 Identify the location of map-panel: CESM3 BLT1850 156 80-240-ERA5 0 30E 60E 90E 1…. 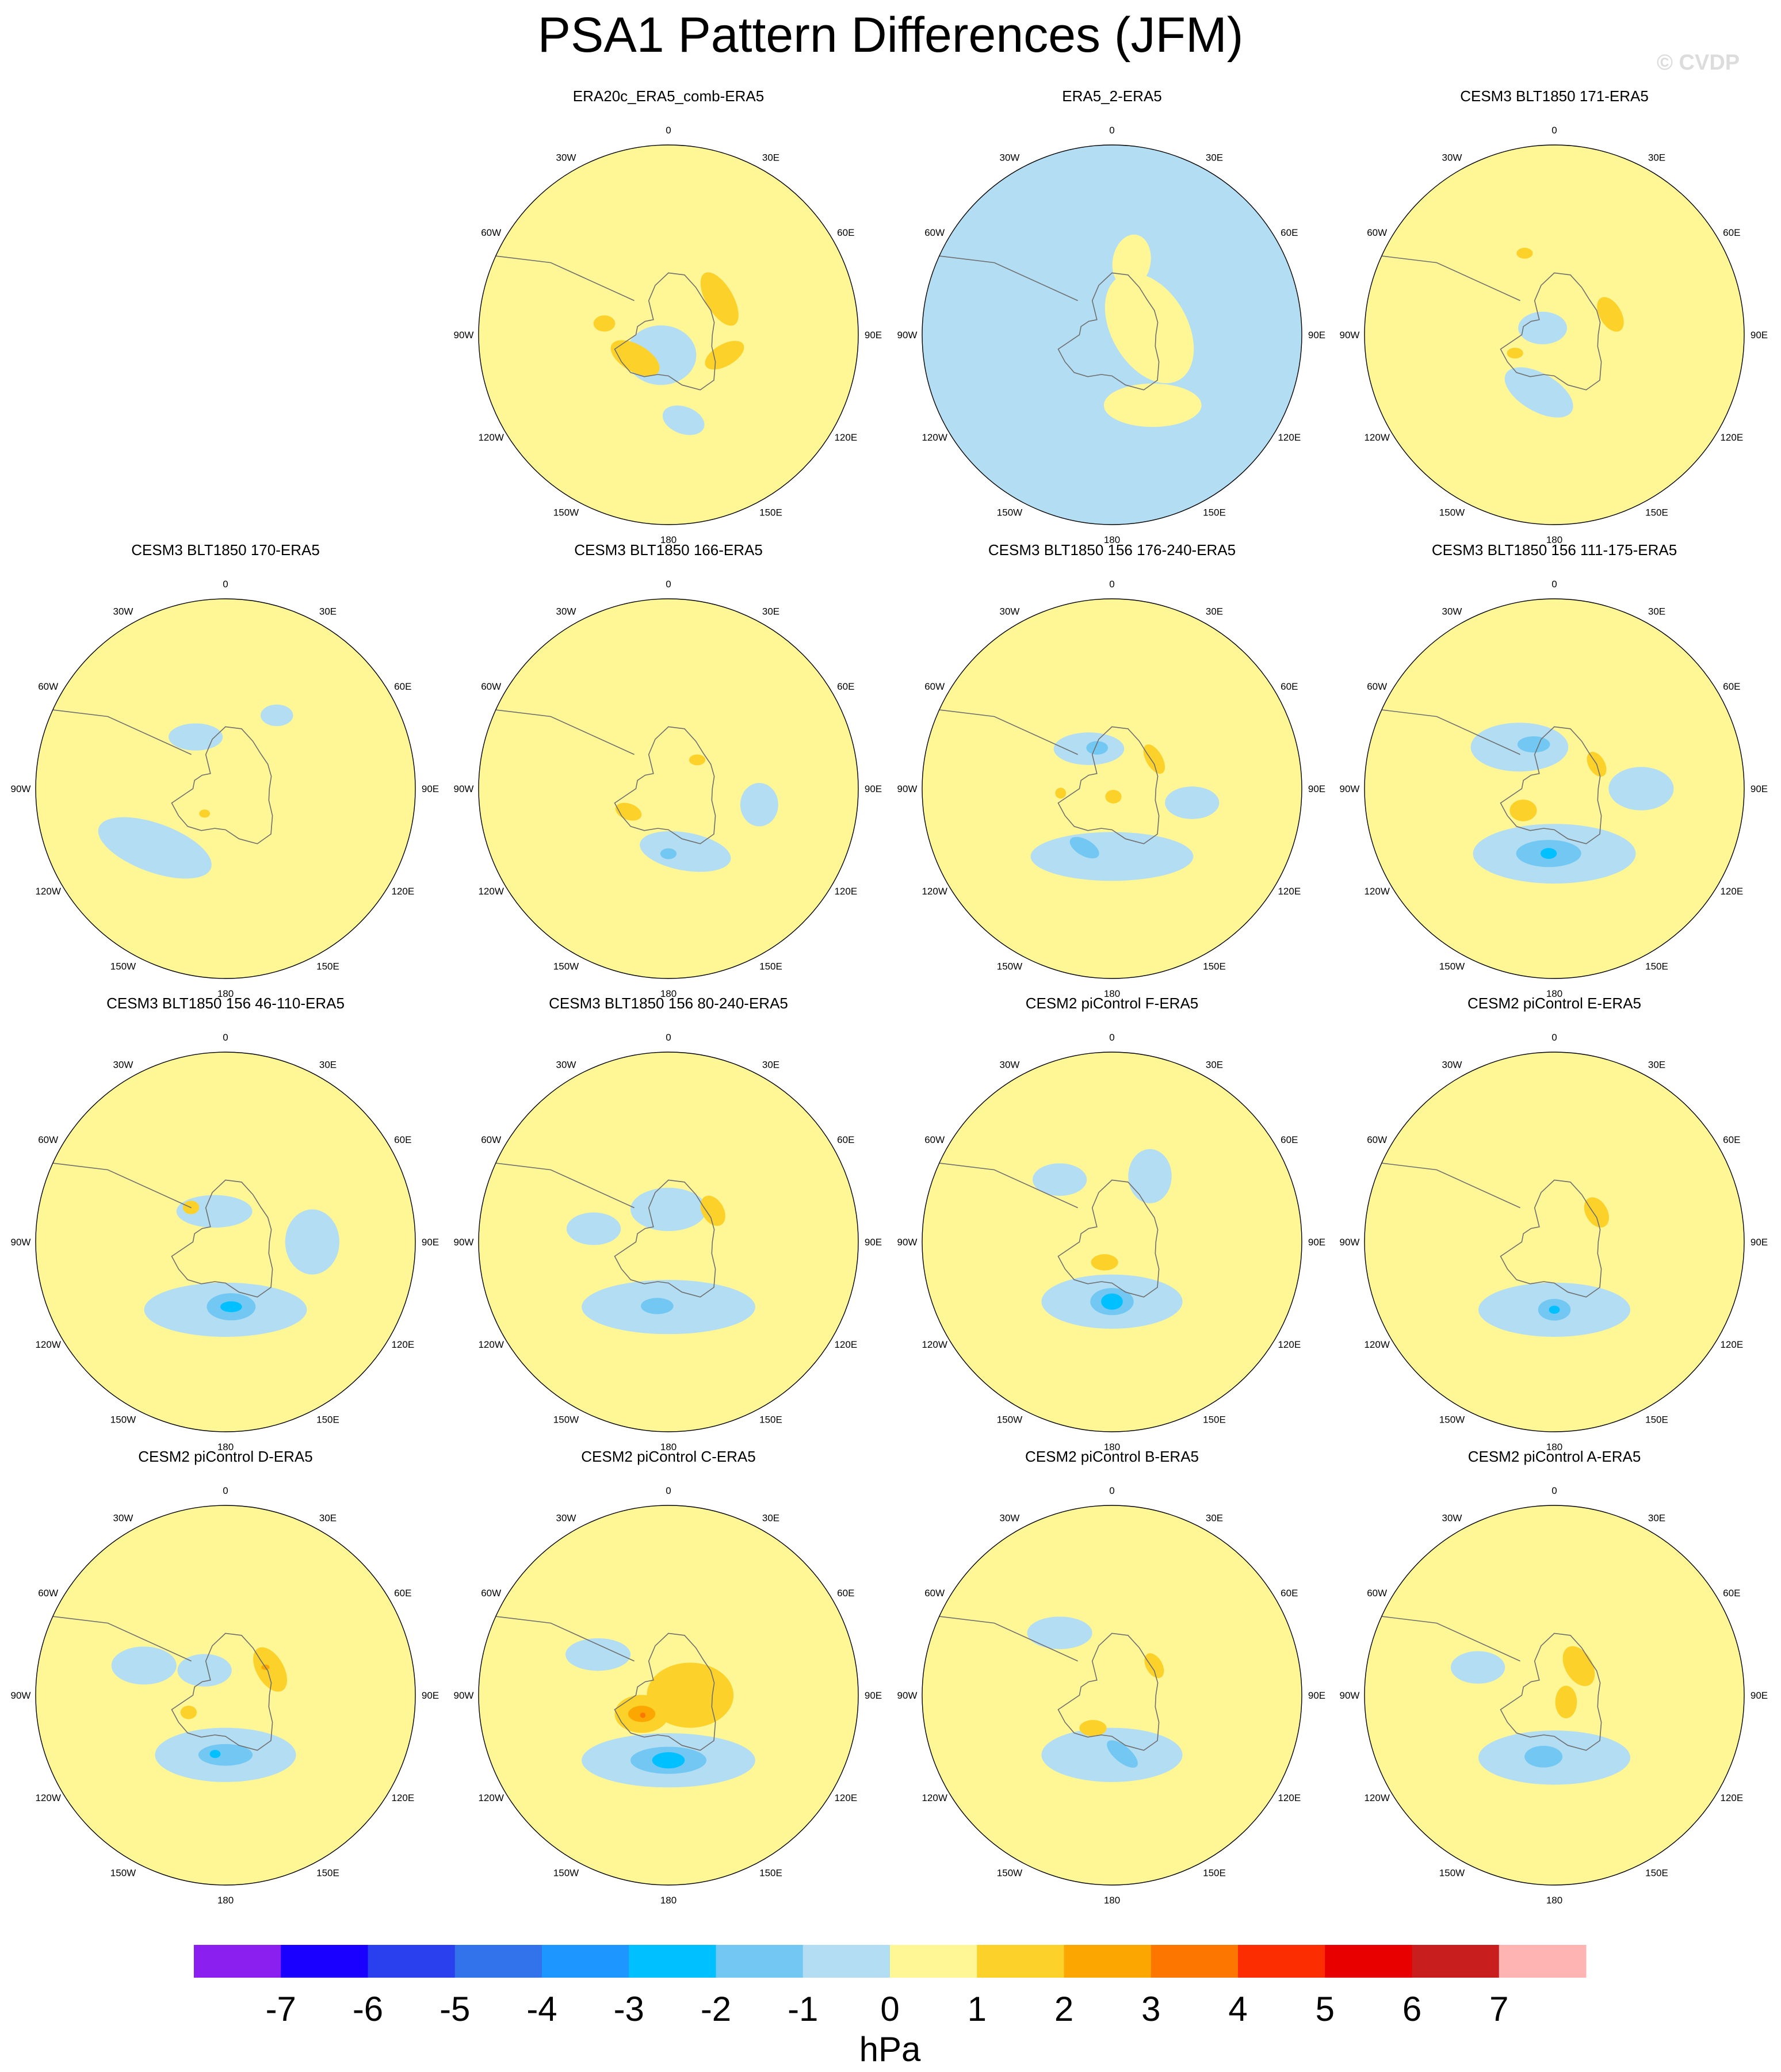
(669, 1237).